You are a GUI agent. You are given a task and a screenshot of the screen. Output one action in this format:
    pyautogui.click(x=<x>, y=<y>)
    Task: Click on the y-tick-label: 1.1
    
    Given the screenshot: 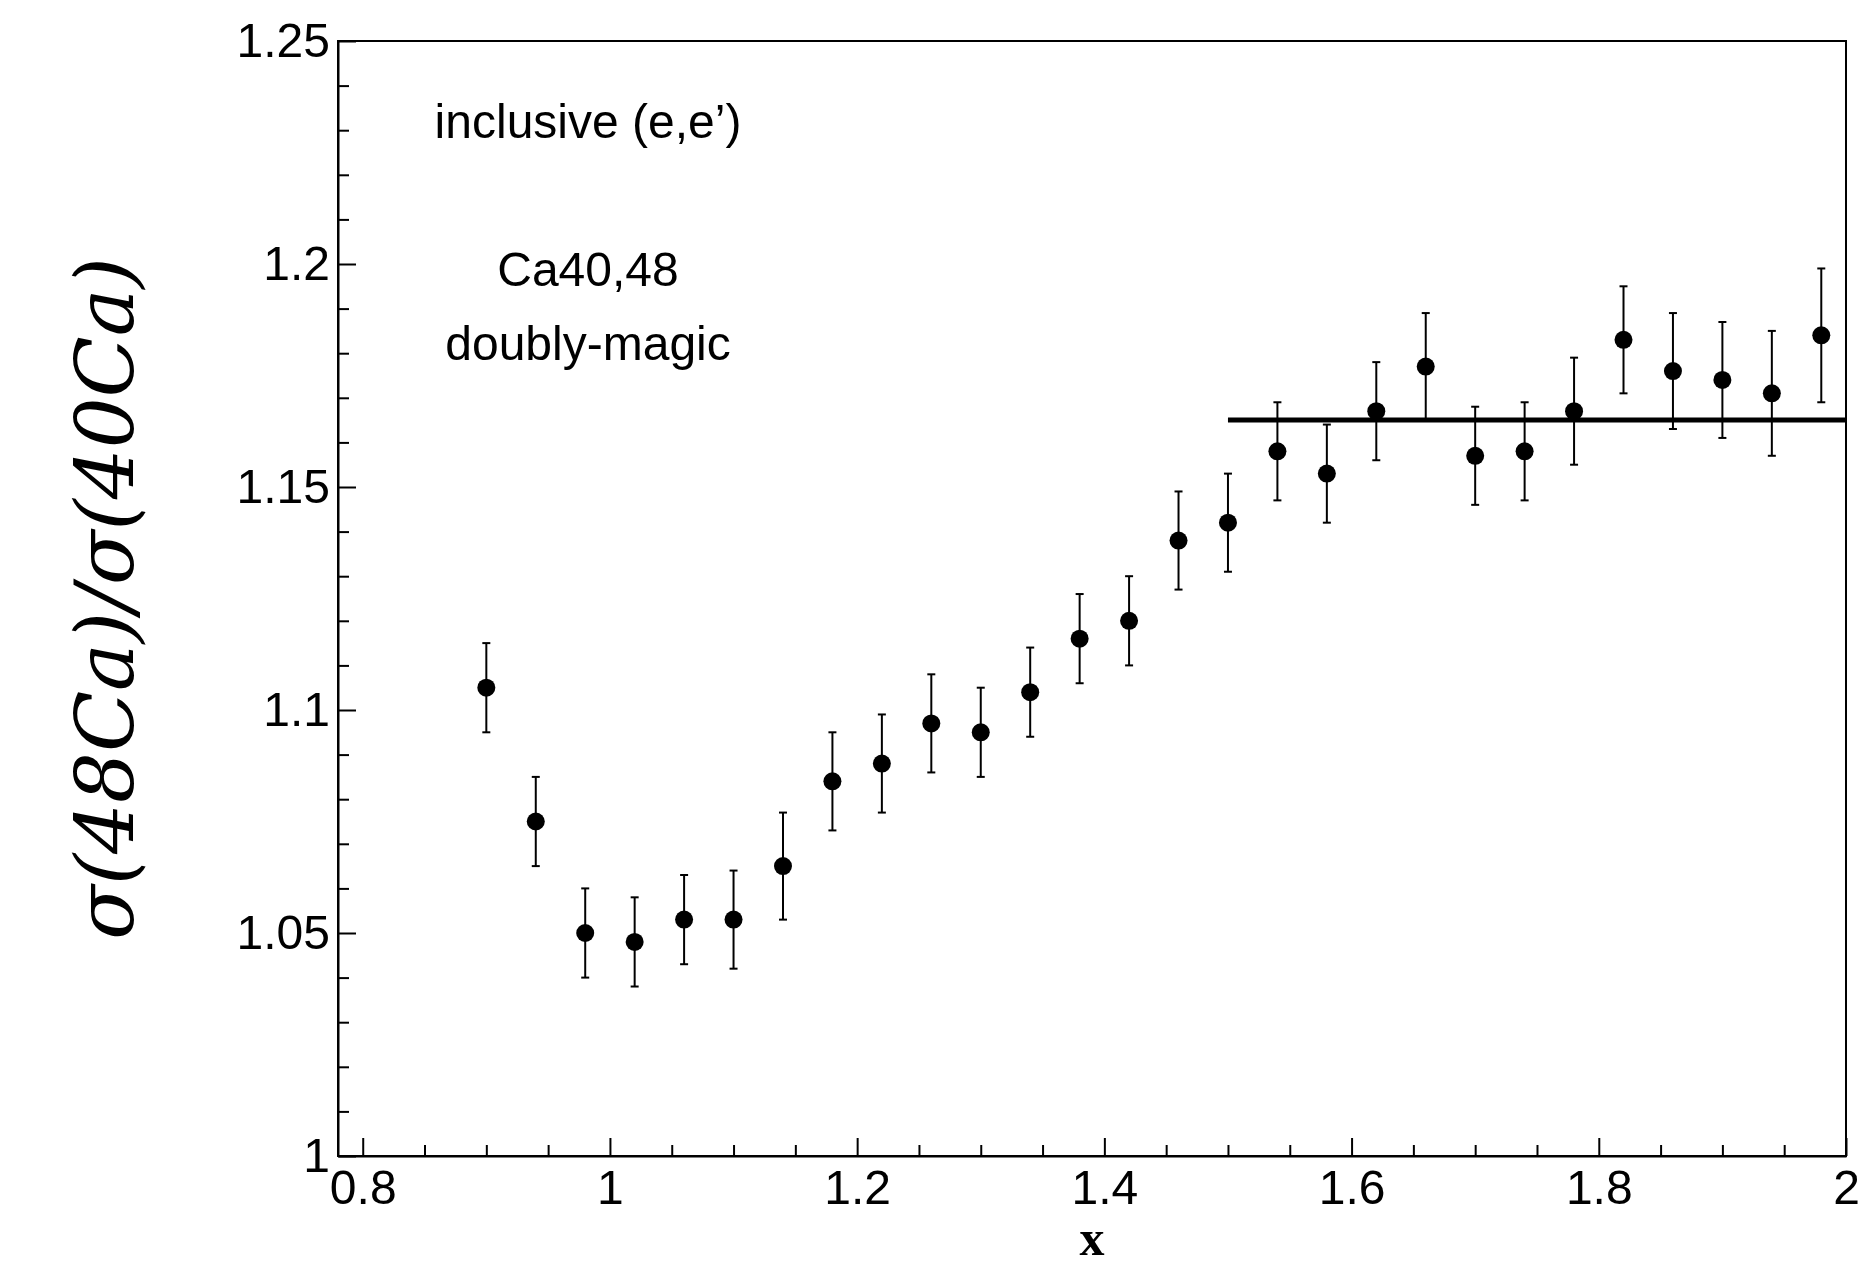 What is the action you would take?
    pyautogui.click(x=296, y=709)
    